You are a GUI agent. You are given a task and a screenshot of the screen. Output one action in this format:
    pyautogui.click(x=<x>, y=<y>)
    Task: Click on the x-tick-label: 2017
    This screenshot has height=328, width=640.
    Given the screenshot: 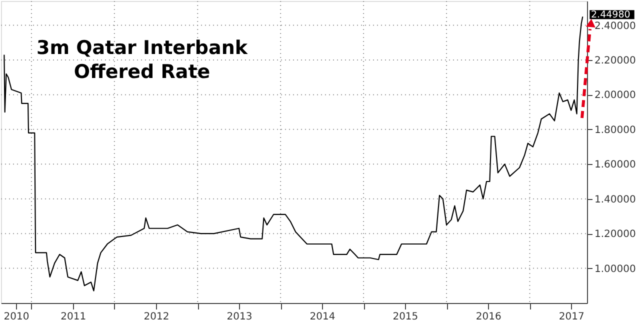 What is the action you would take?
    pyautogui.click(x=571, y=317)
    